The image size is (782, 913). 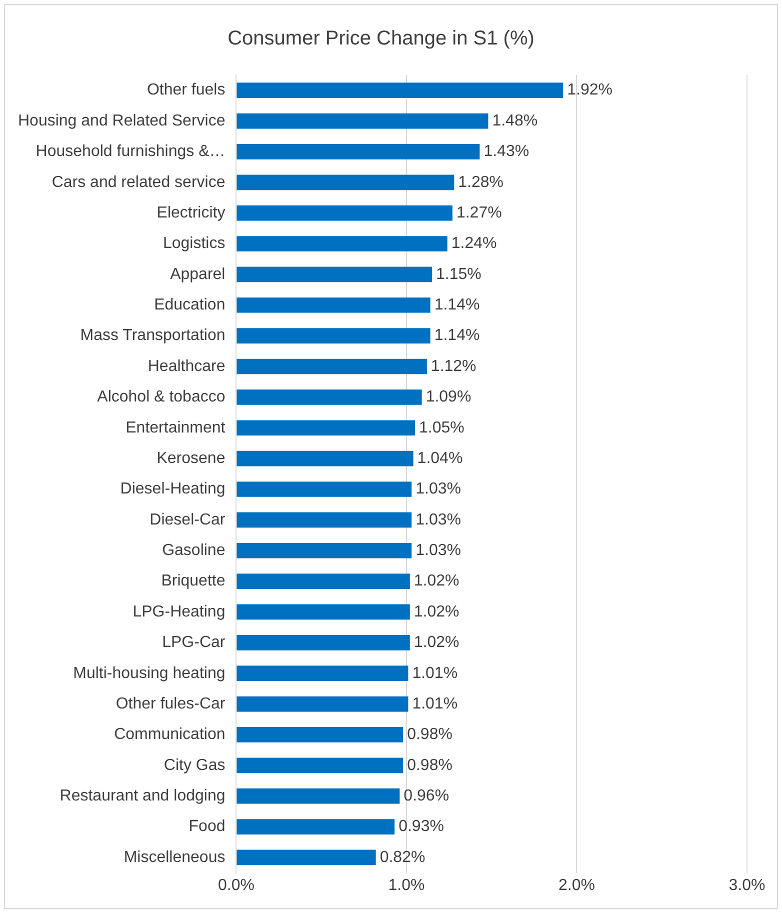 I want to click on data-label: 1.09%, so click(x=449, y=397).